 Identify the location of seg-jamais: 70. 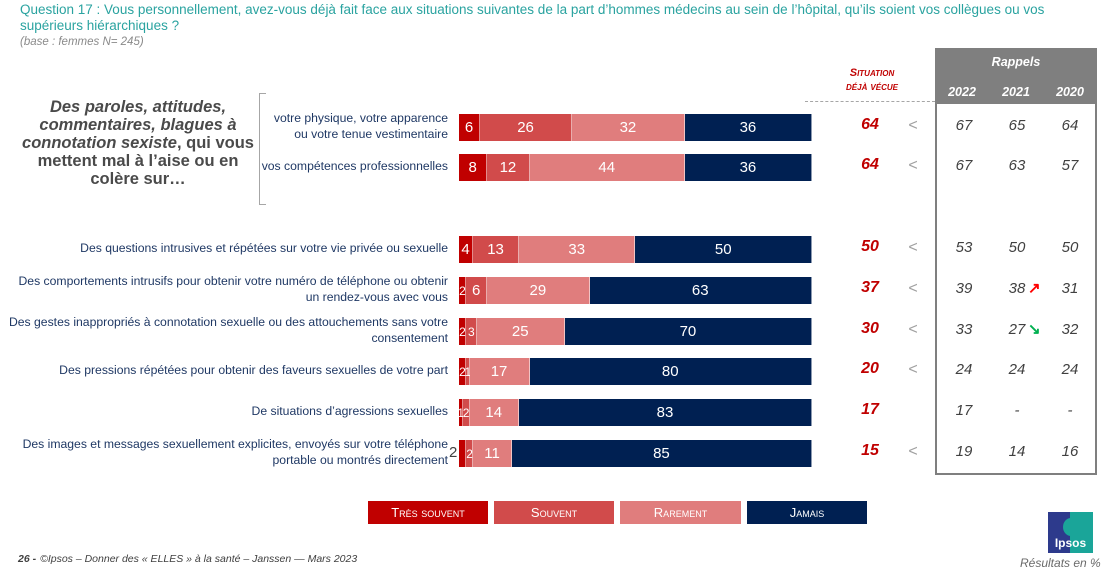
(688, 331).